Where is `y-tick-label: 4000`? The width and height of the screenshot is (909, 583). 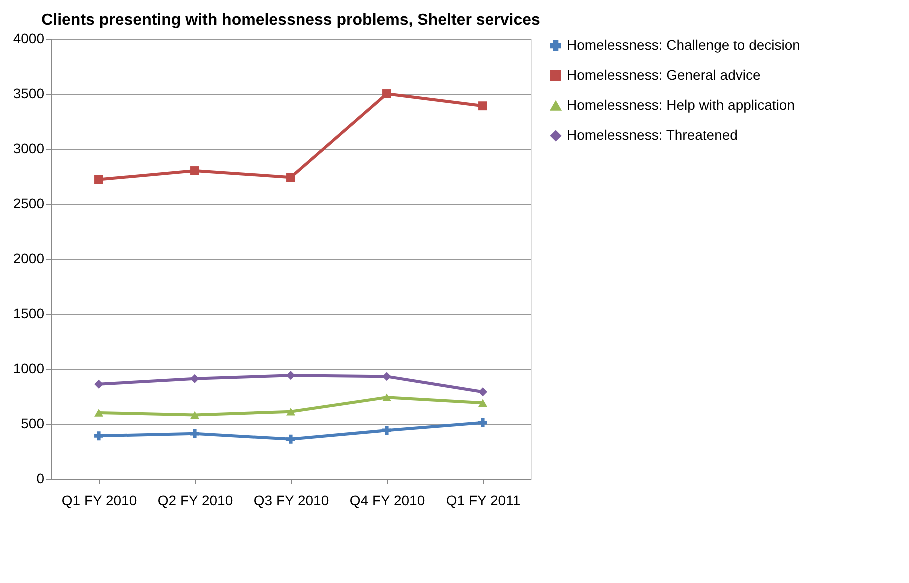
y-tick-label: 4000 is located at coordinates (29, 38).